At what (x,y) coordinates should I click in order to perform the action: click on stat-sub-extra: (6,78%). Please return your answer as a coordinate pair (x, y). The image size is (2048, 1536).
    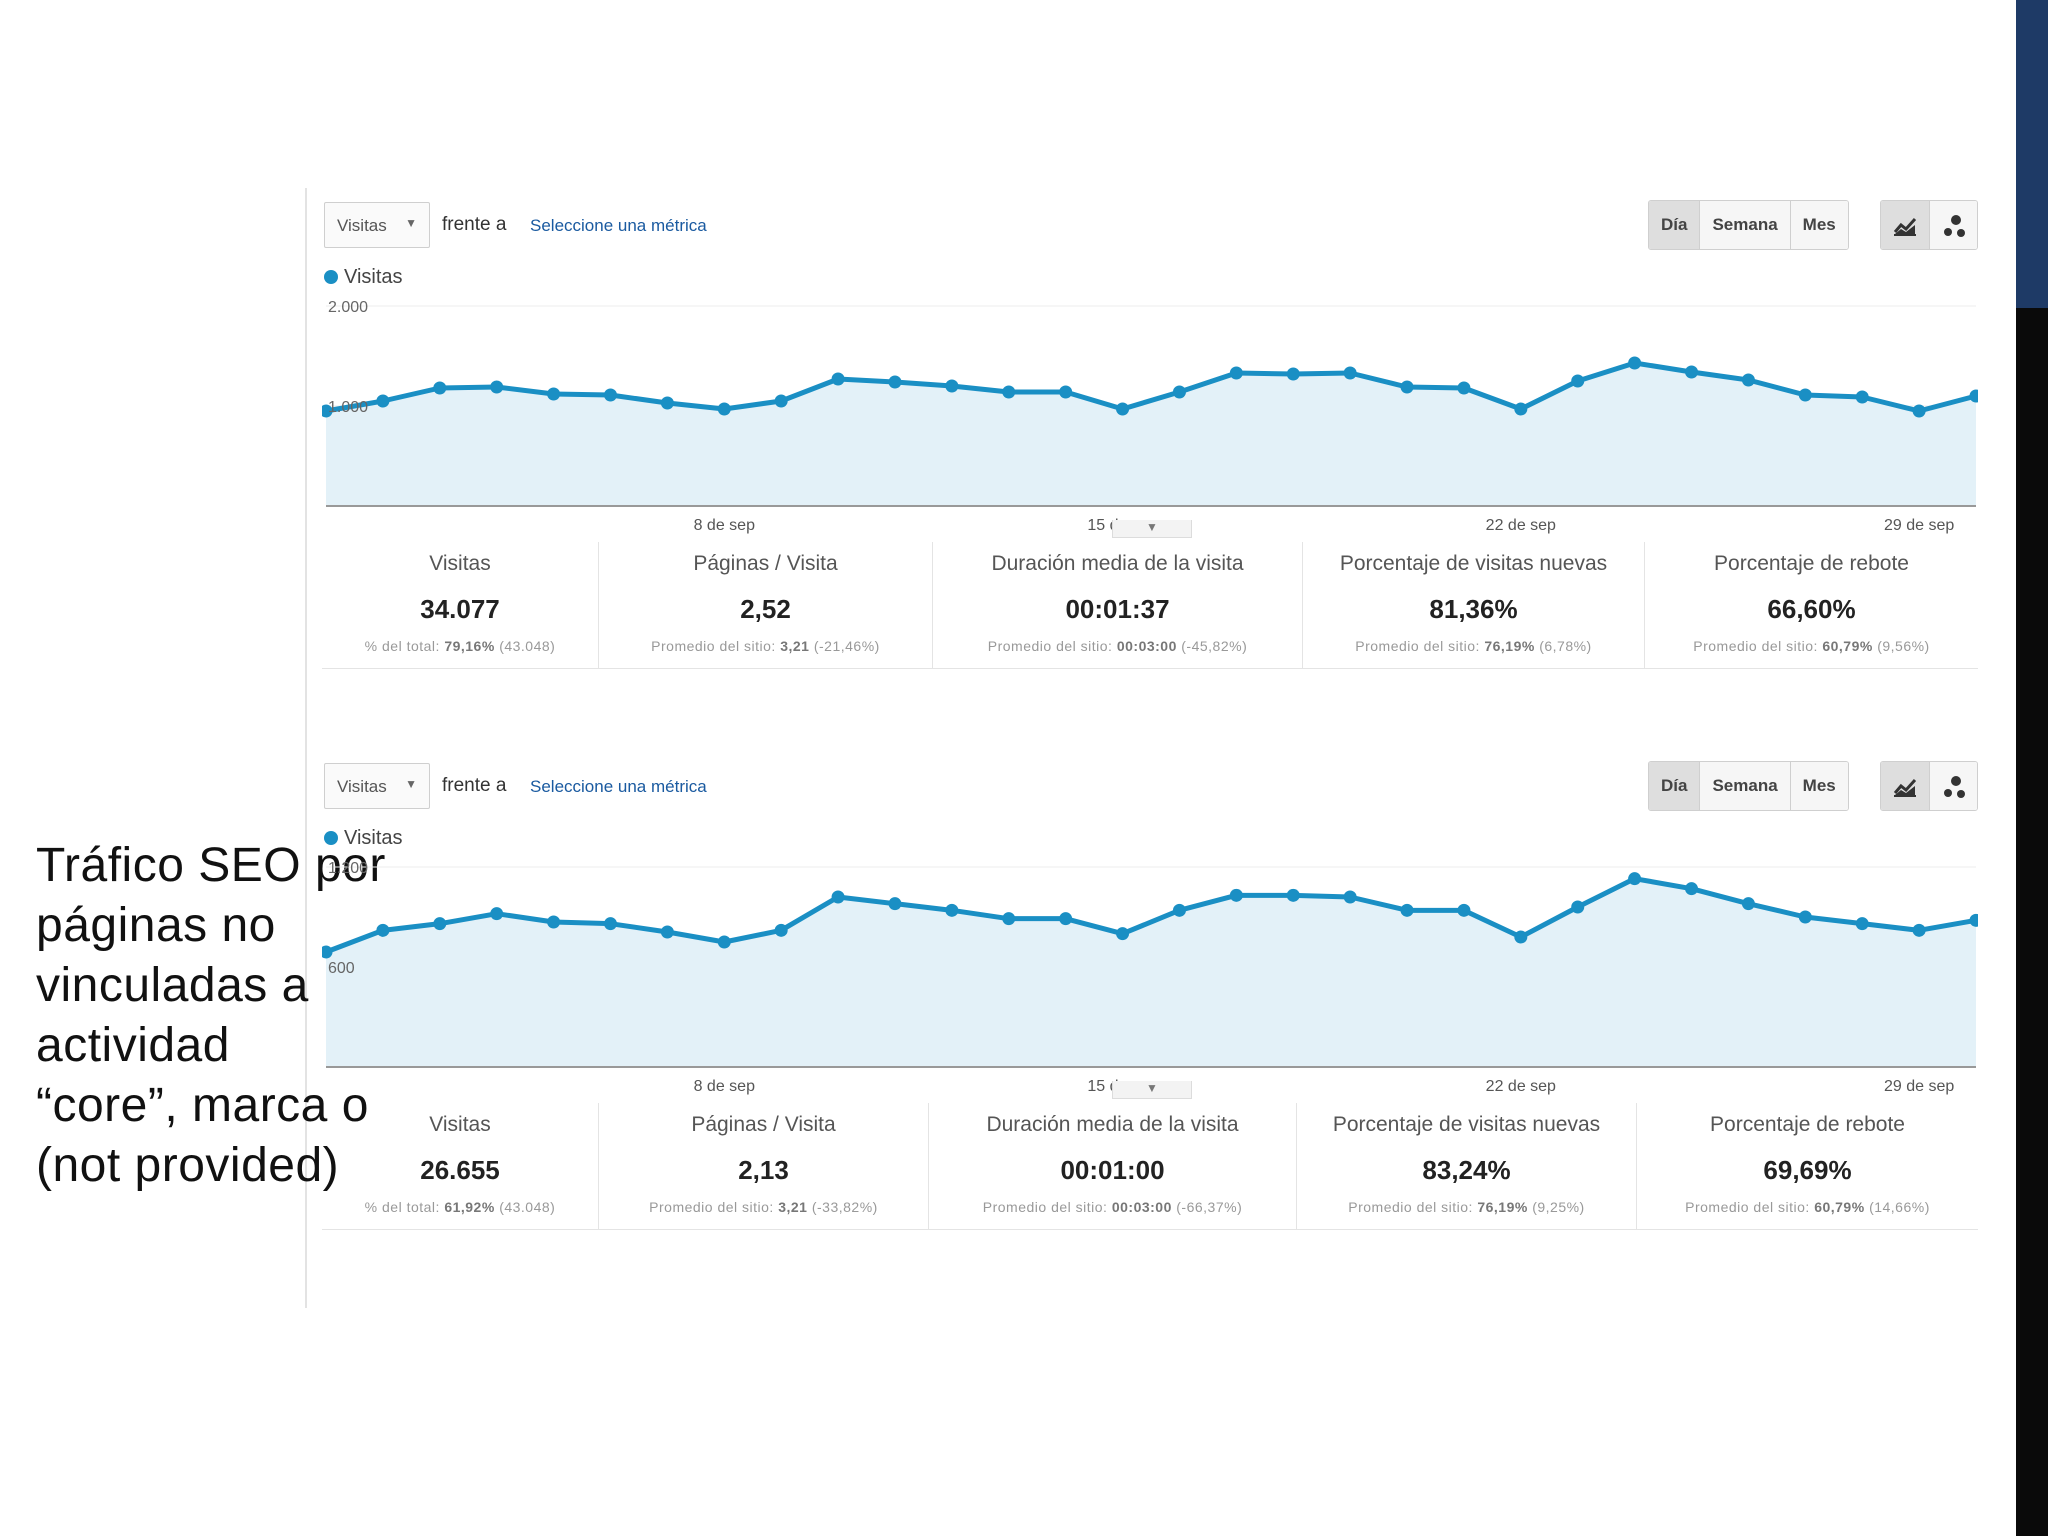
    Looking at the image, I should click on (1565, 646).